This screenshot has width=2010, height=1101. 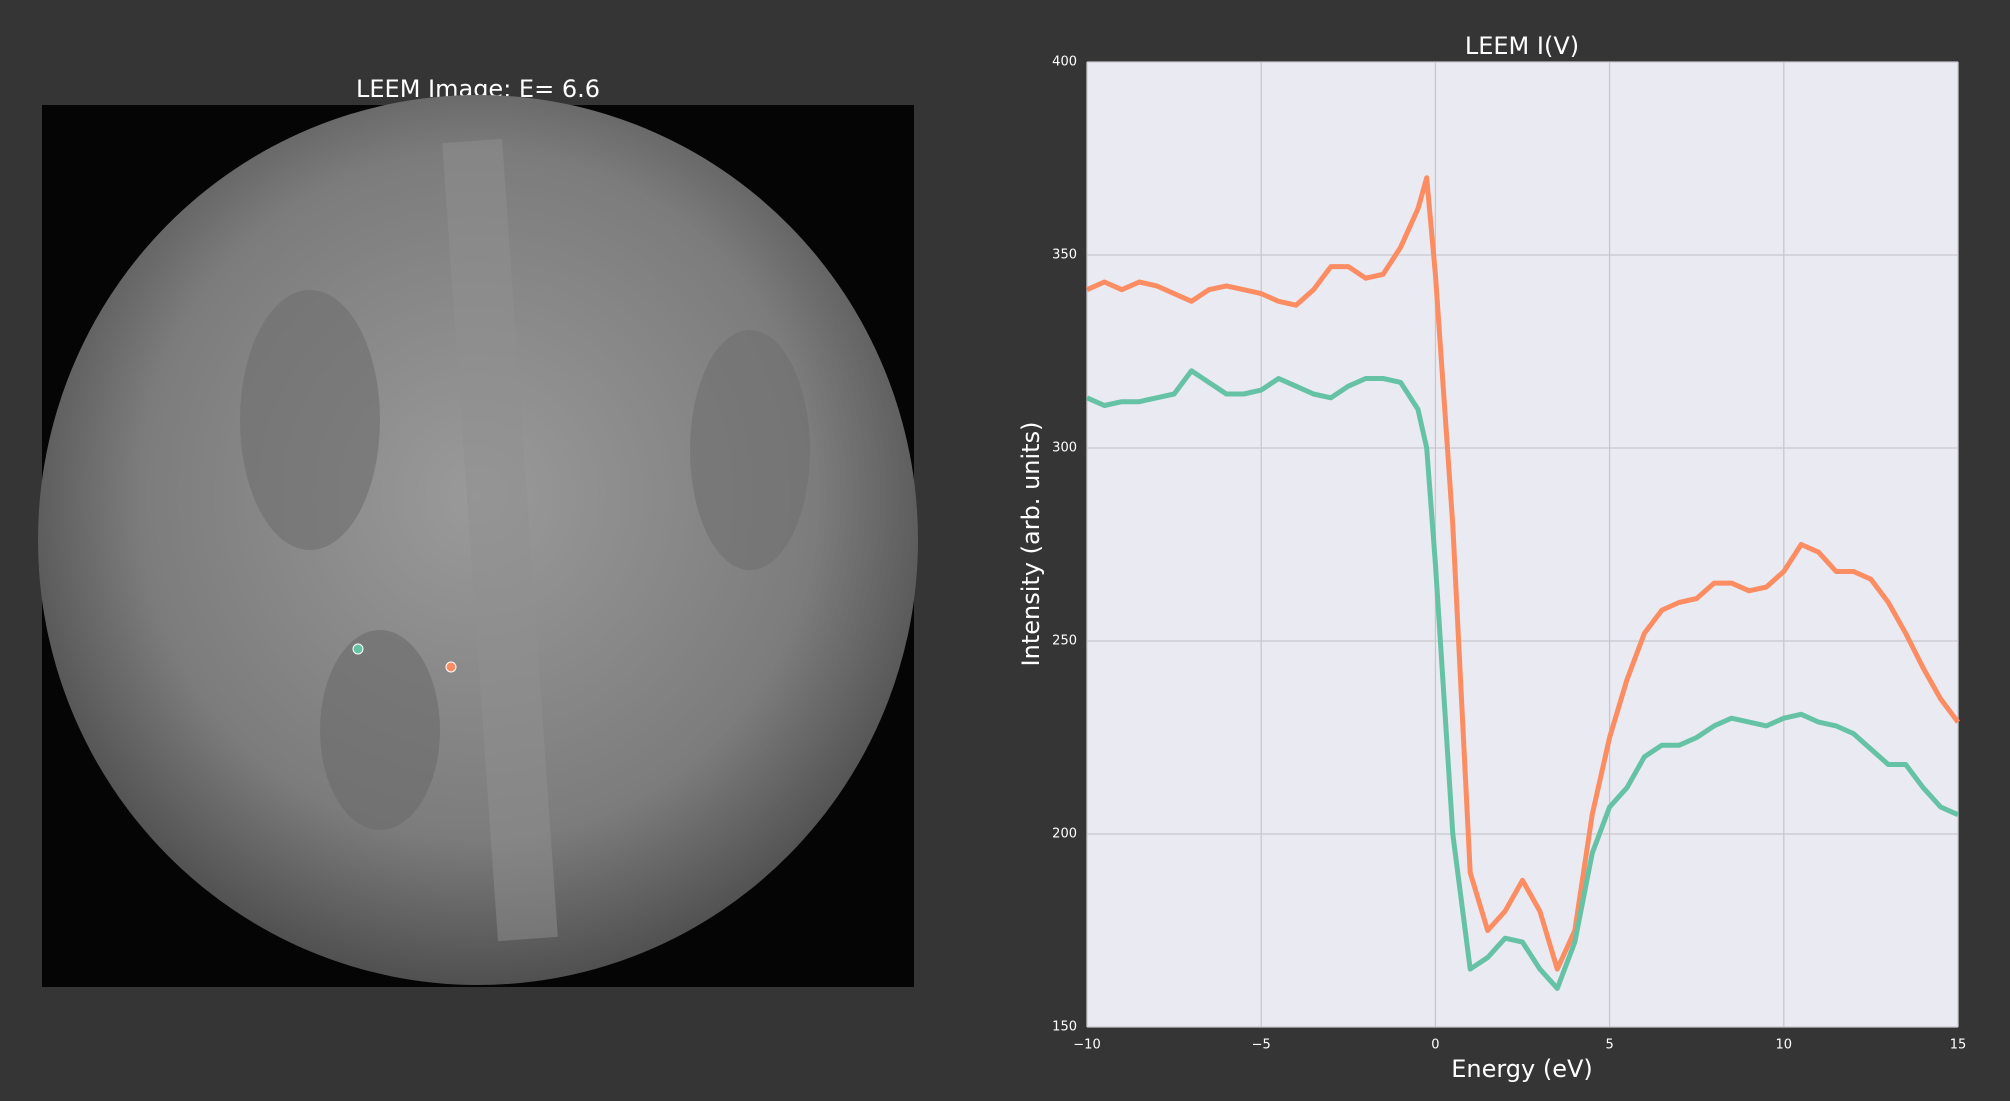 What do you see at coordinates (1958, 1045) in the screenshot?
I see `x-tick-label: 15` at bounding box center [1958, 1045].